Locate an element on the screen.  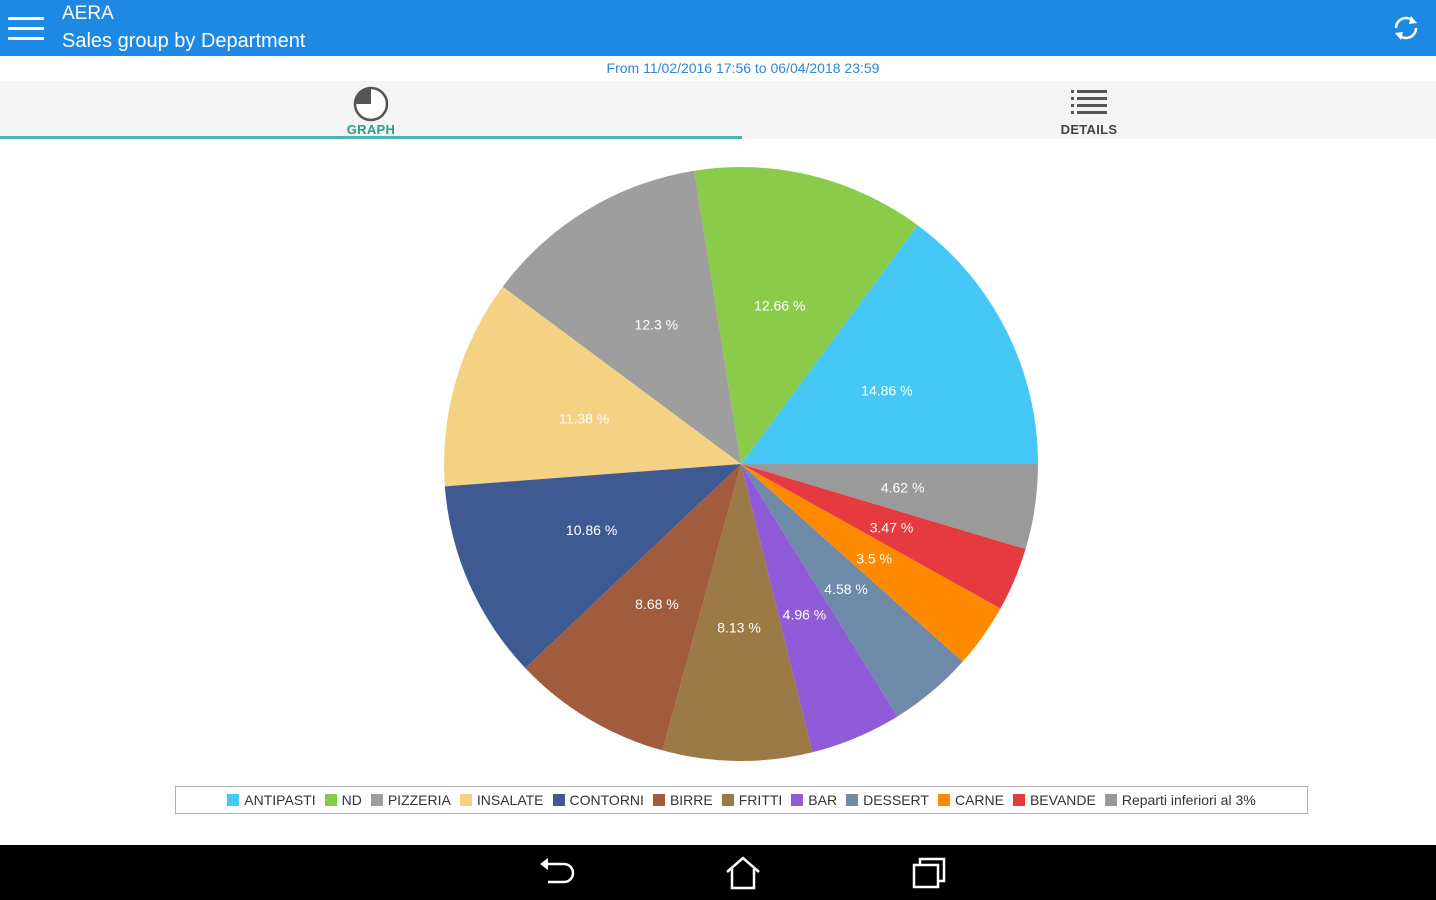
pie-slice-pizzeria is located at coordinates (621, 317).